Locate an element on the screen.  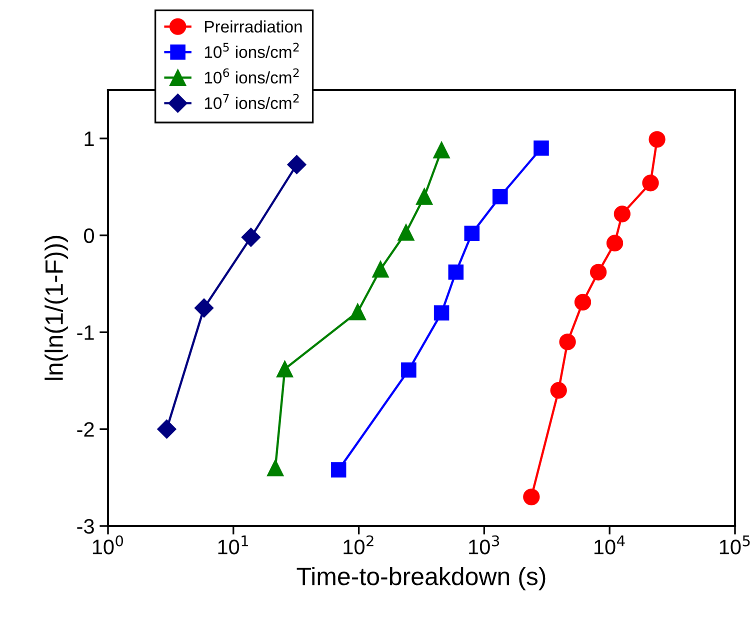
legend-label: Preirradiation is located at coordinates (253, 26).